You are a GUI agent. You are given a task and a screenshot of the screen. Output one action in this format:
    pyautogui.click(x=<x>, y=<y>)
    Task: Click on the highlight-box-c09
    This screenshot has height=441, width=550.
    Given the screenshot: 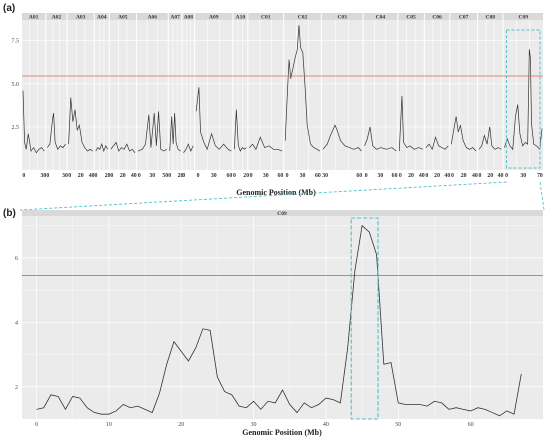 What is the action you would take?
    pyautogui.click(x=523, y=99)
    